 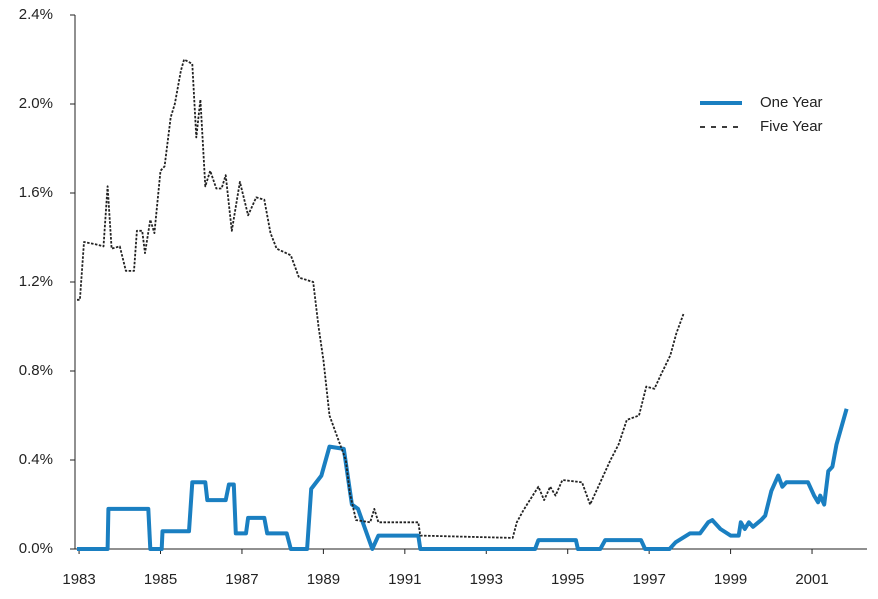 What do you see at coordinates (486, 579) in the screenshot?
I see `x-tick-label: 1993` at bounding box center [486, 579].